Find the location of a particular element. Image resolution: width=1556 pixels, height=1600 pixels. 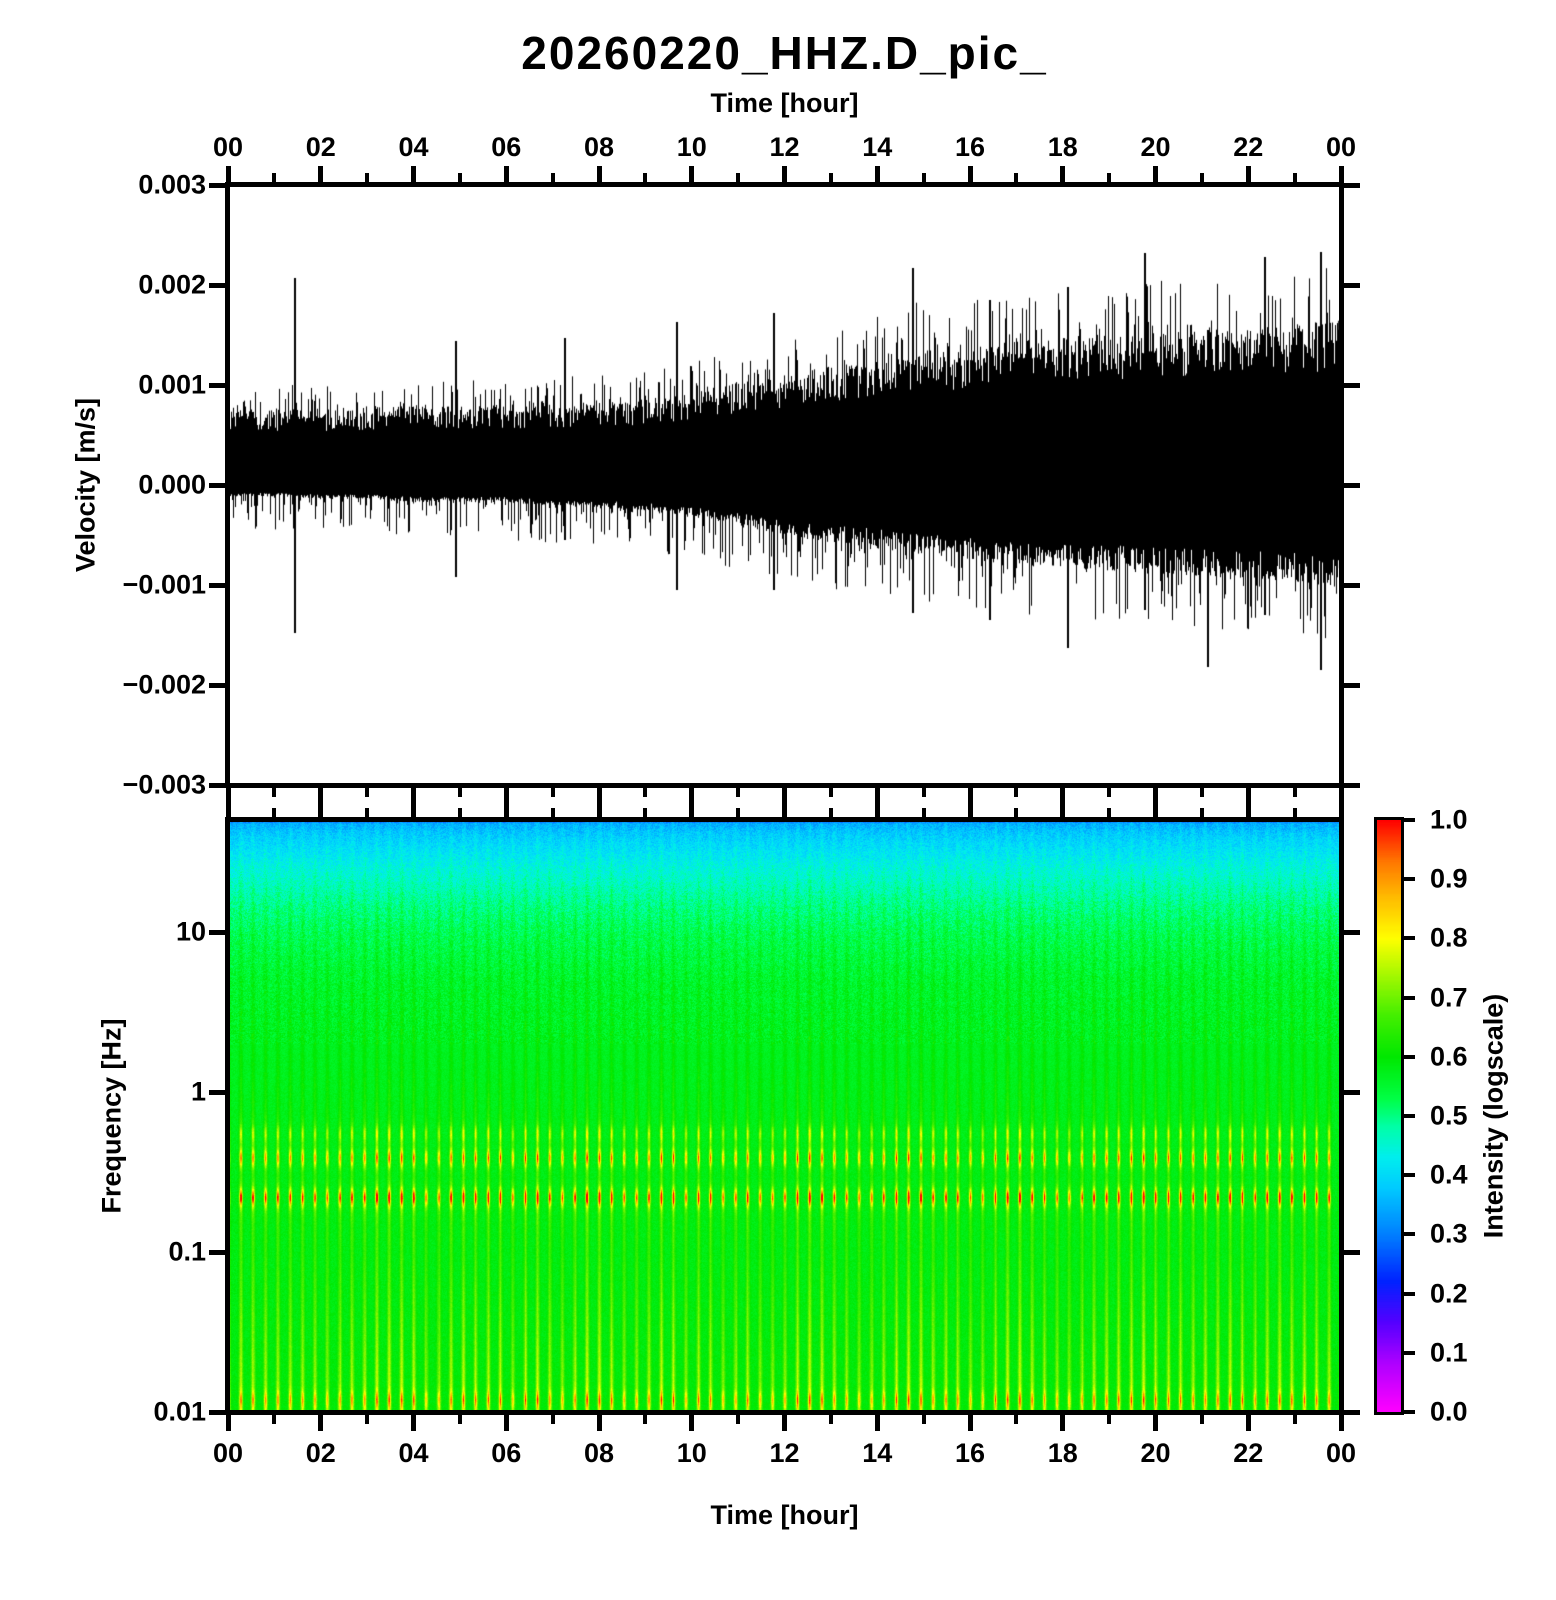

frequency-tick-label: 0.01 is located at coordinates (179, 1411).